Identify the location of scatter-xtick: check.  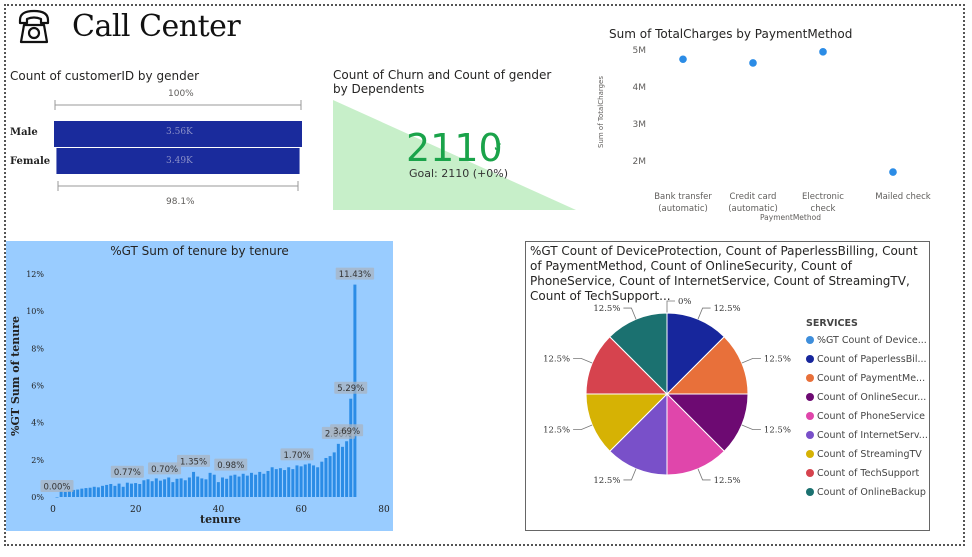
(823, 209).